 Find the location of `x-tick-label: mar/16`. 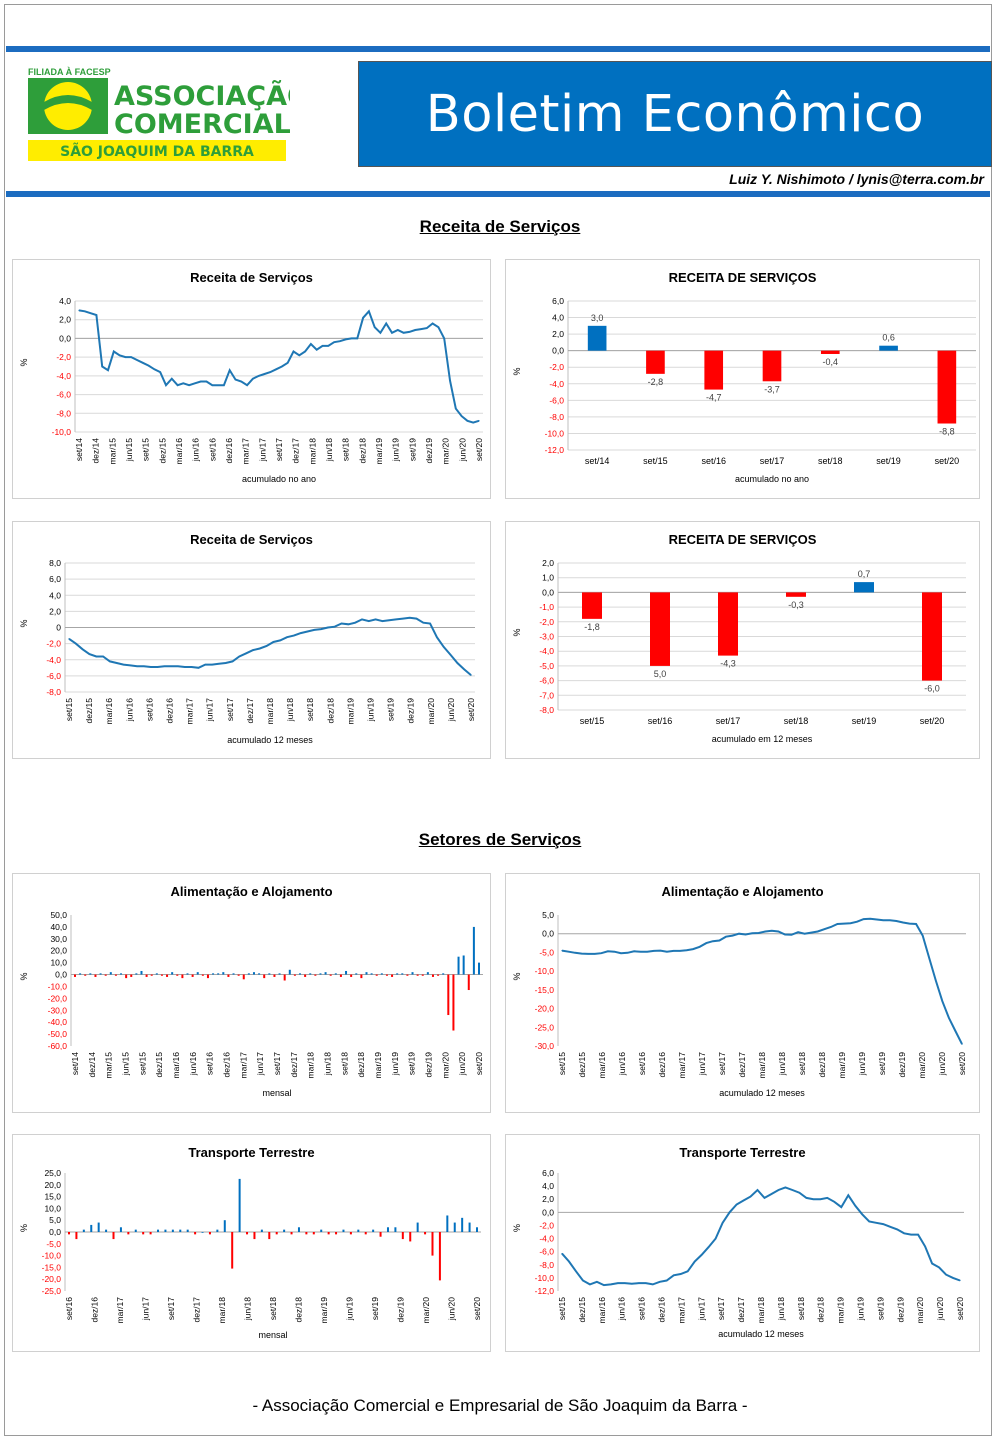

x-tick-label: mar/16 is located at coordinates (176, 1065).